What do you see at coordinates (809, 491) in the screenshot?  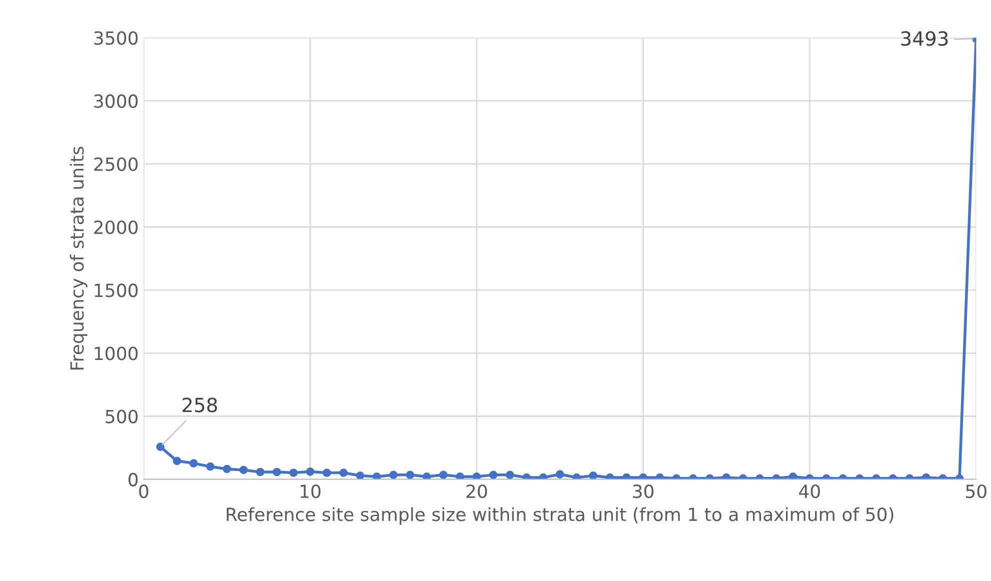 I see `x-tick-label: 40` at bounding box center [809, 491].